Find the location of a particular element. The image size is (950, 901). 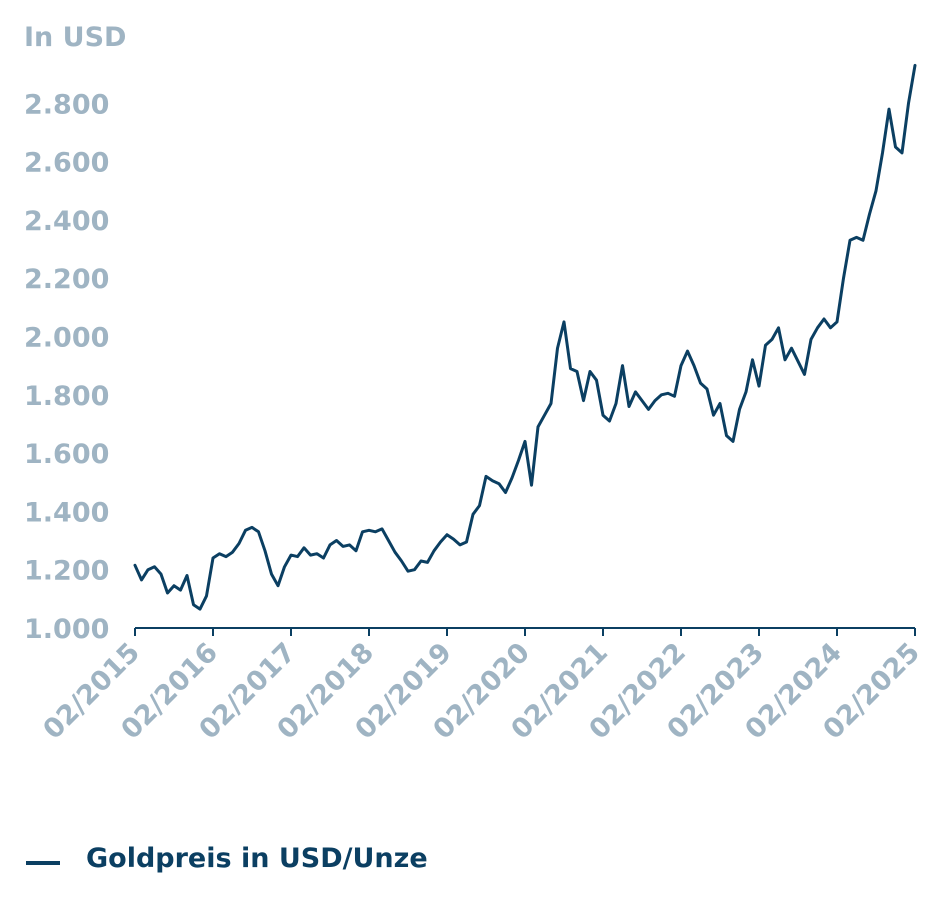

y-tick-label: 2.200 is located at coordinates (66, 279).